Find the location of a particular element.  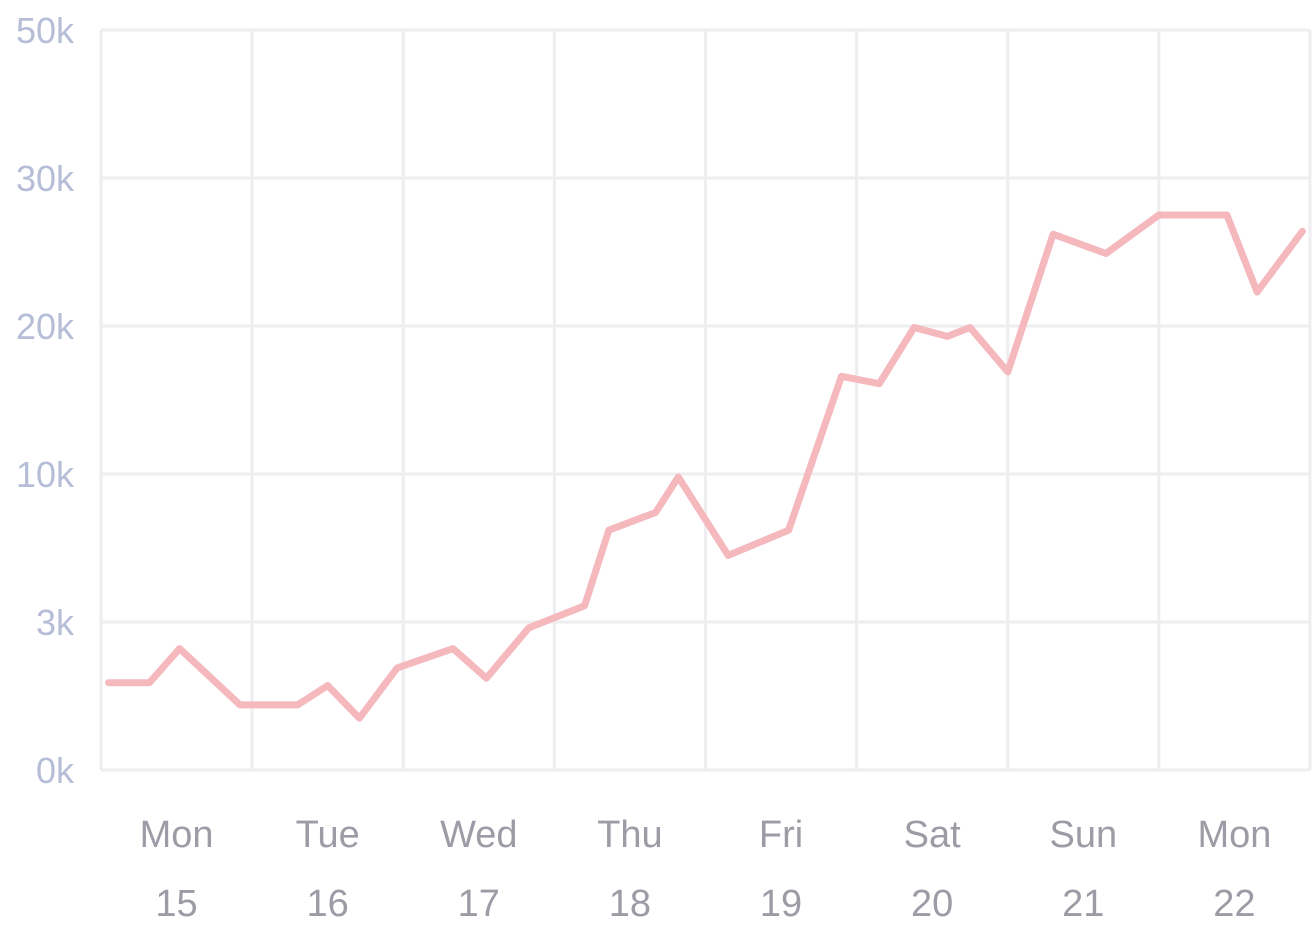

x-tick-date-label: 20 is located at coordinates (932, 904).